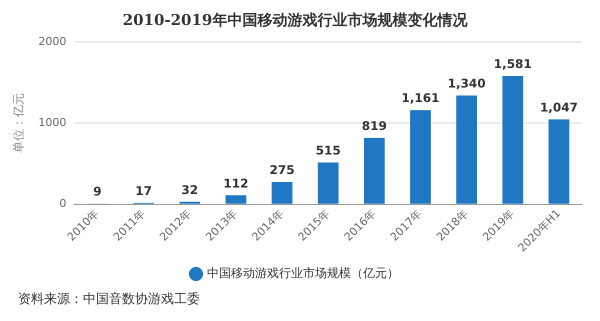 The image size is (600, 321). Describe the element at coordinates (303, 273) in the screenshot. I see `legend-label: 中国移动游戏行业市场规模（亿元）` at that location.